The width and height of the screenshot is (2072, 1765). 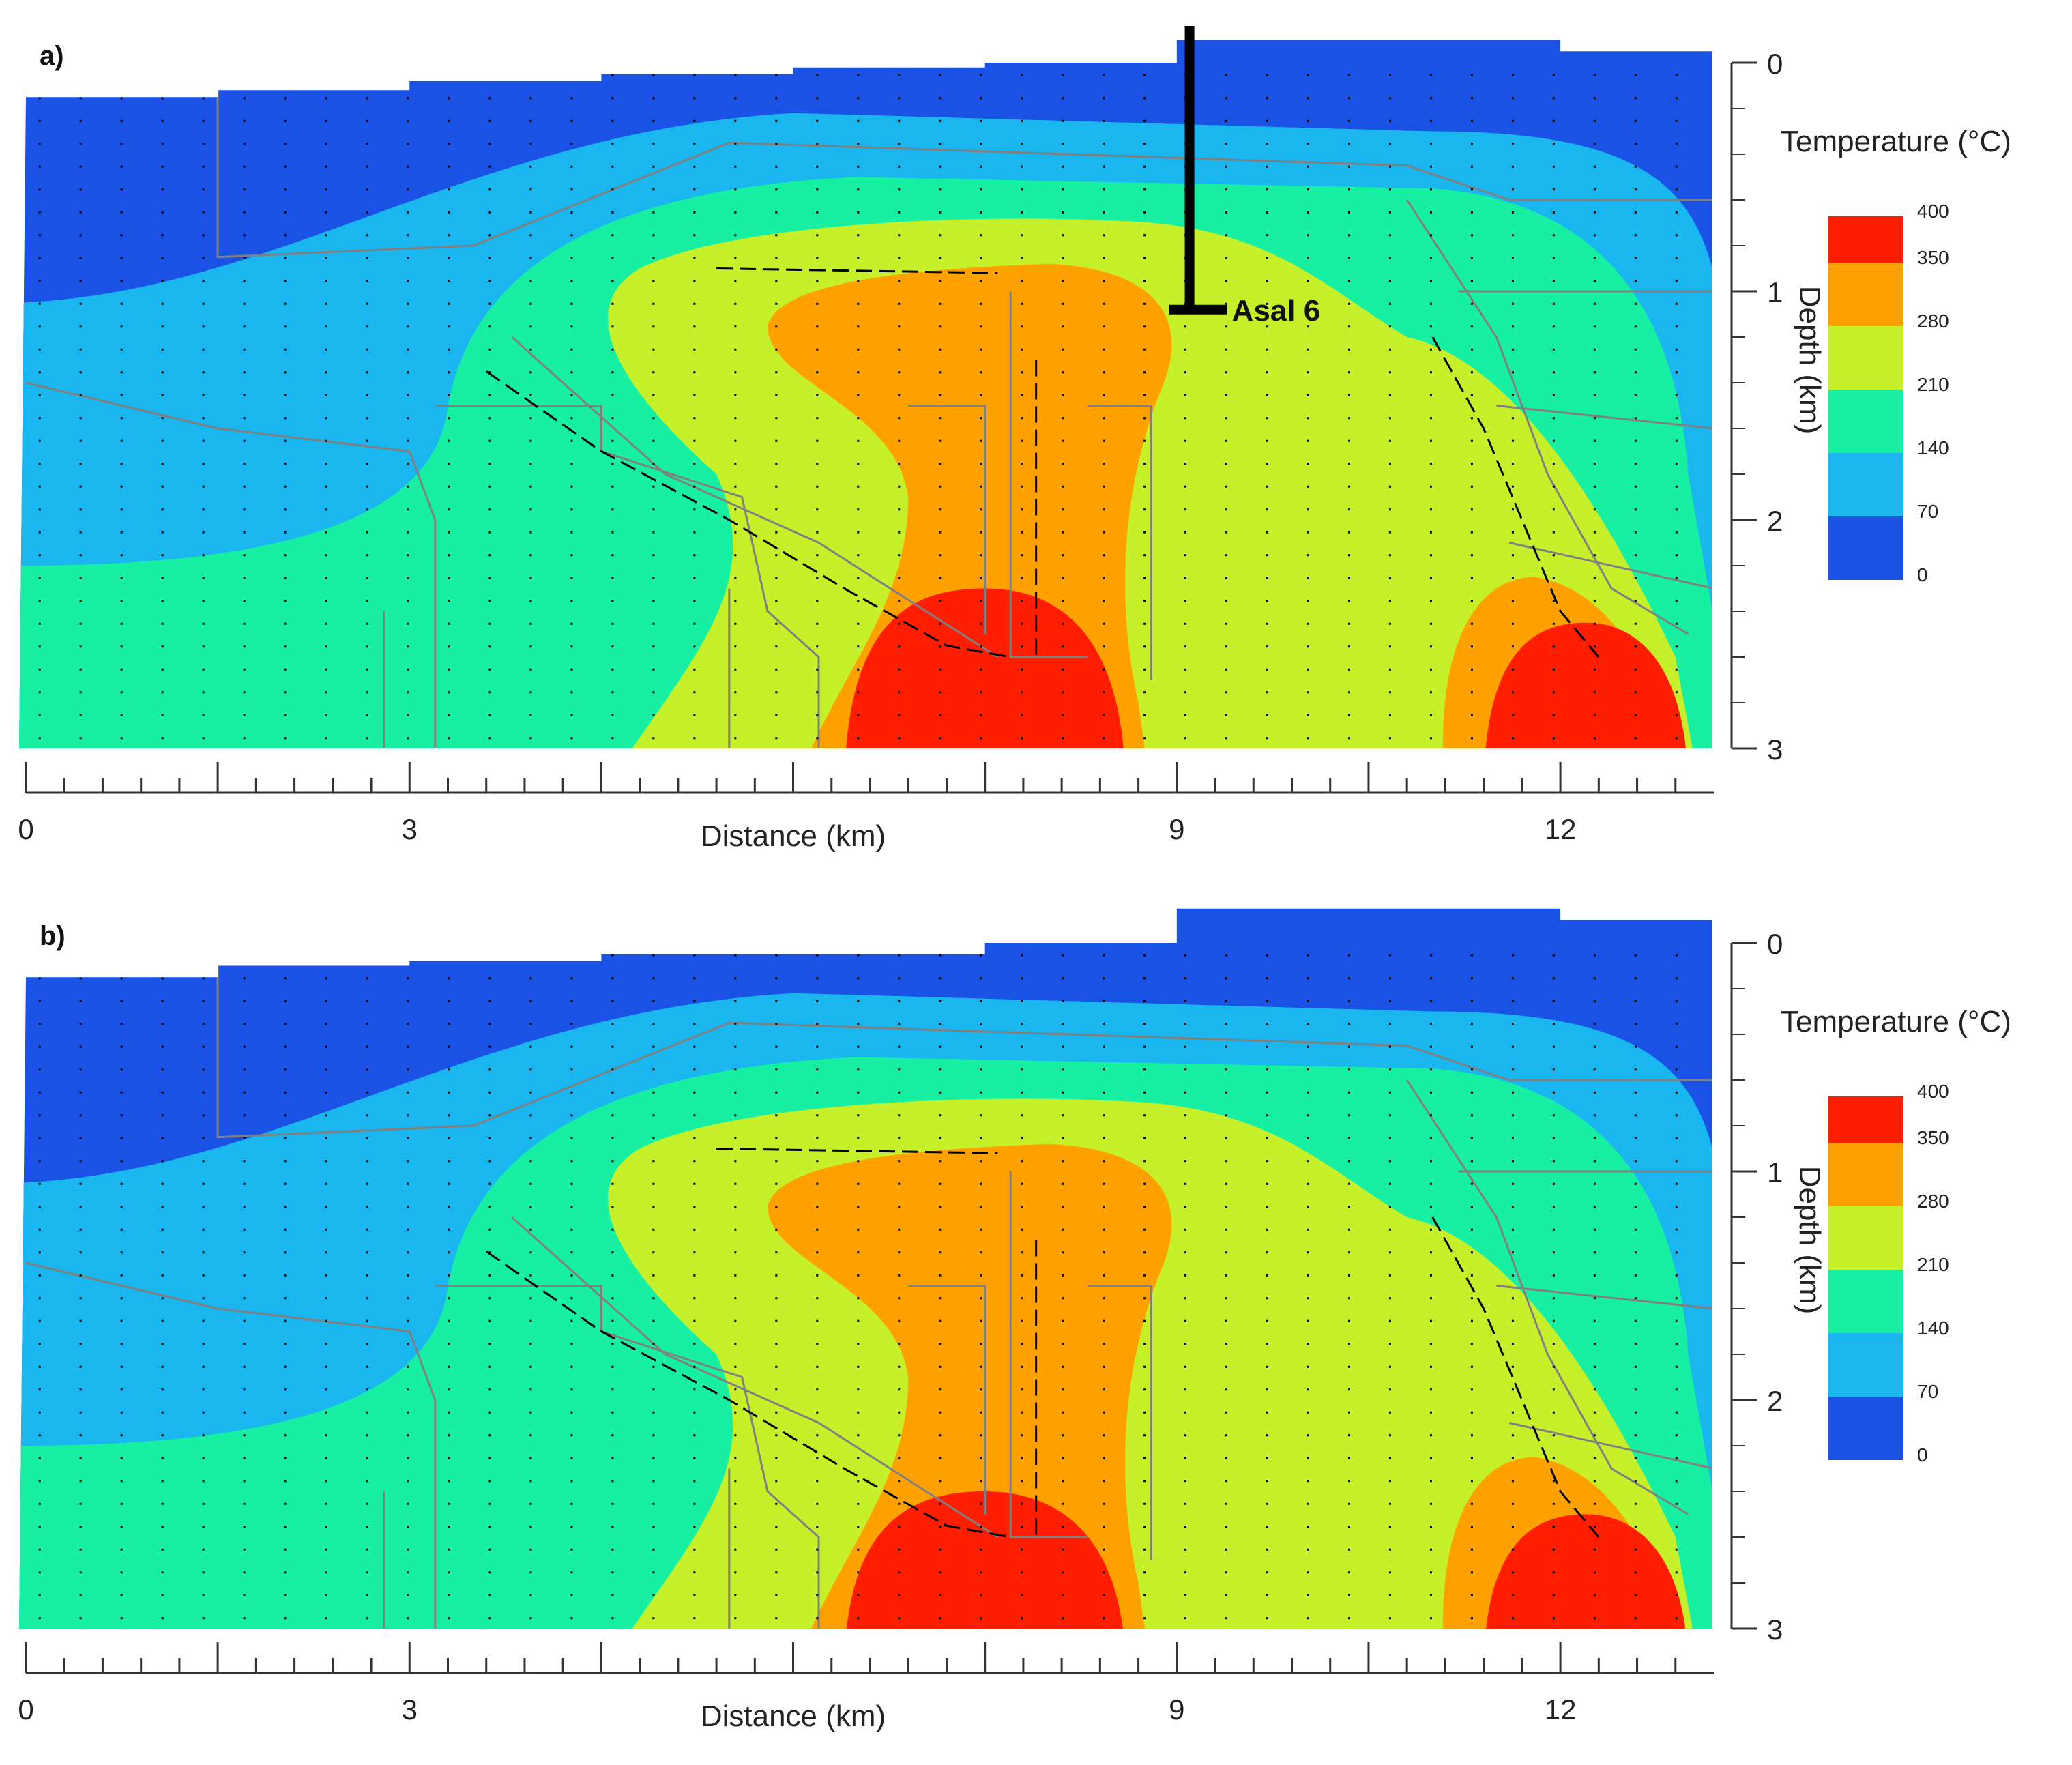 I want to click on unit-boundary, so click(x=947, y=519).